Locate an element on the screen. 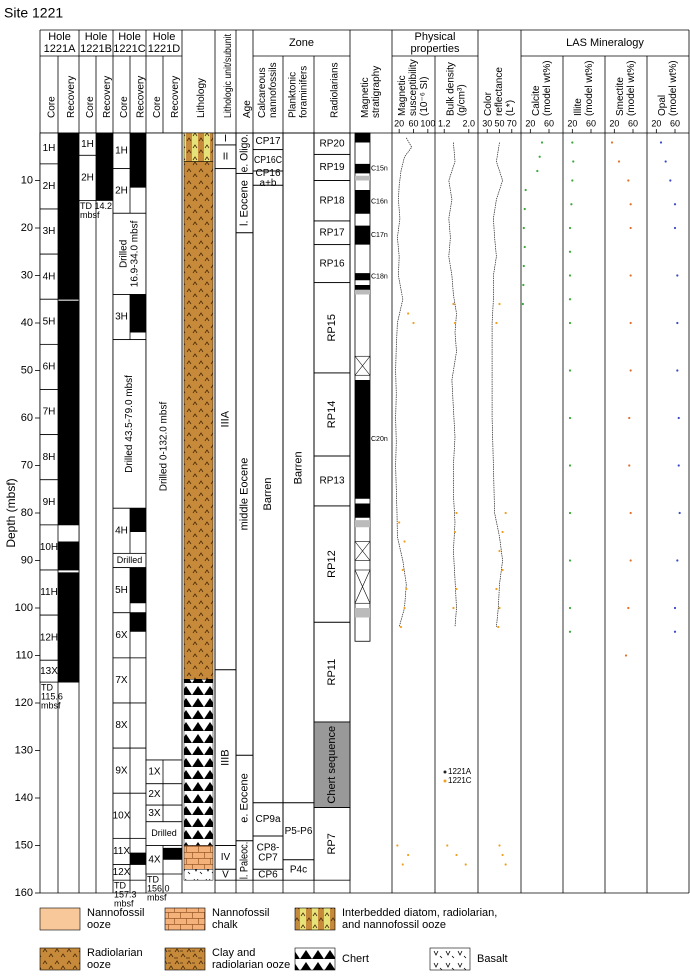 The height and width of the screenshot is (977, 690). depth-tick-label: 10 is located at coordinates (27, 180).